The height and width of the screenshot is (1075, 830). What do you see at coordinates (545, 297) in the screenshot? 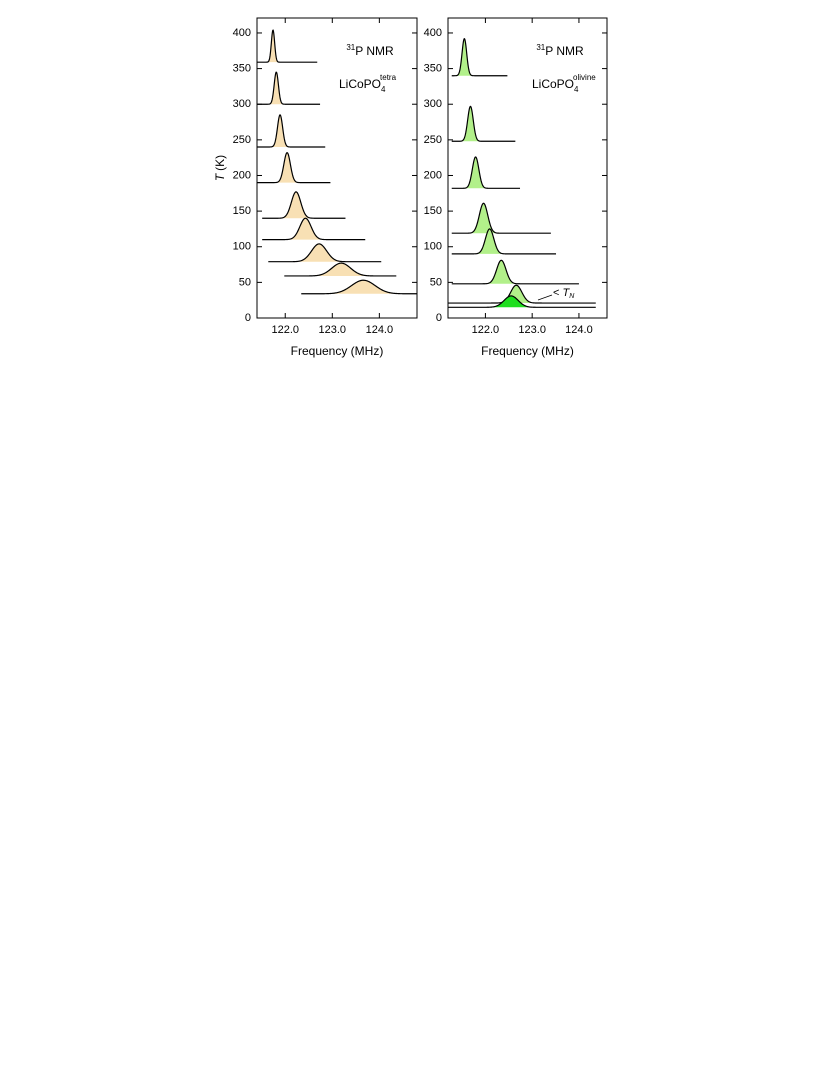
I see `annotation-pointer` at bounding box center [545, 297].